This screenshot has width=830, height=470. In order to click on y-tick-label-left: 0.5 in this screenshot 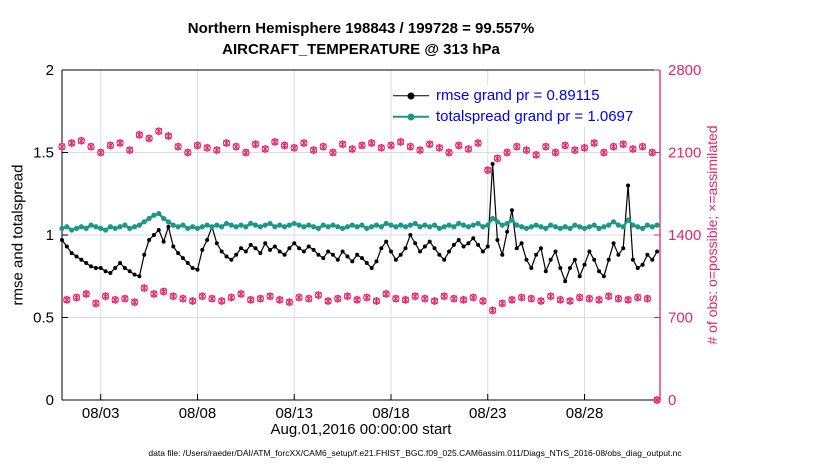, I will do `click(43, 318)`.